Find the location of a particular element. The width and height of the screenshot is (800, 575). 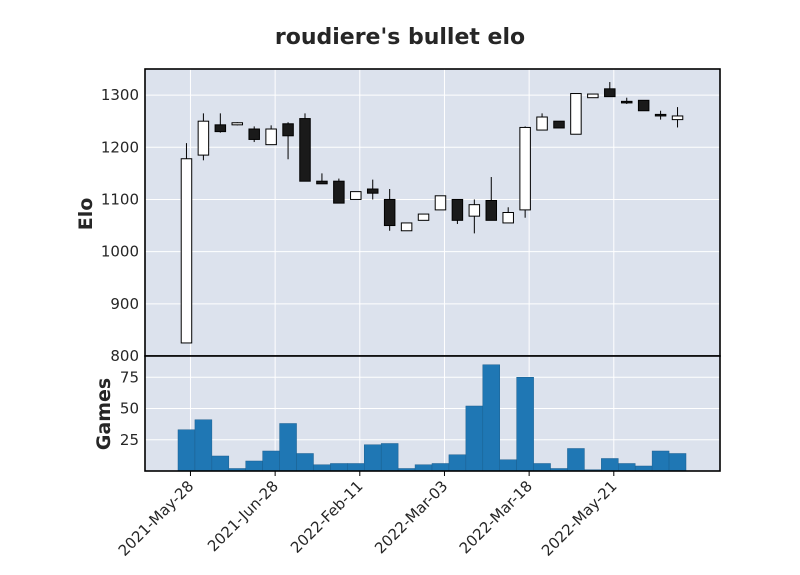

volume-y-axis-label: Games is located at coordinates (104, 414).